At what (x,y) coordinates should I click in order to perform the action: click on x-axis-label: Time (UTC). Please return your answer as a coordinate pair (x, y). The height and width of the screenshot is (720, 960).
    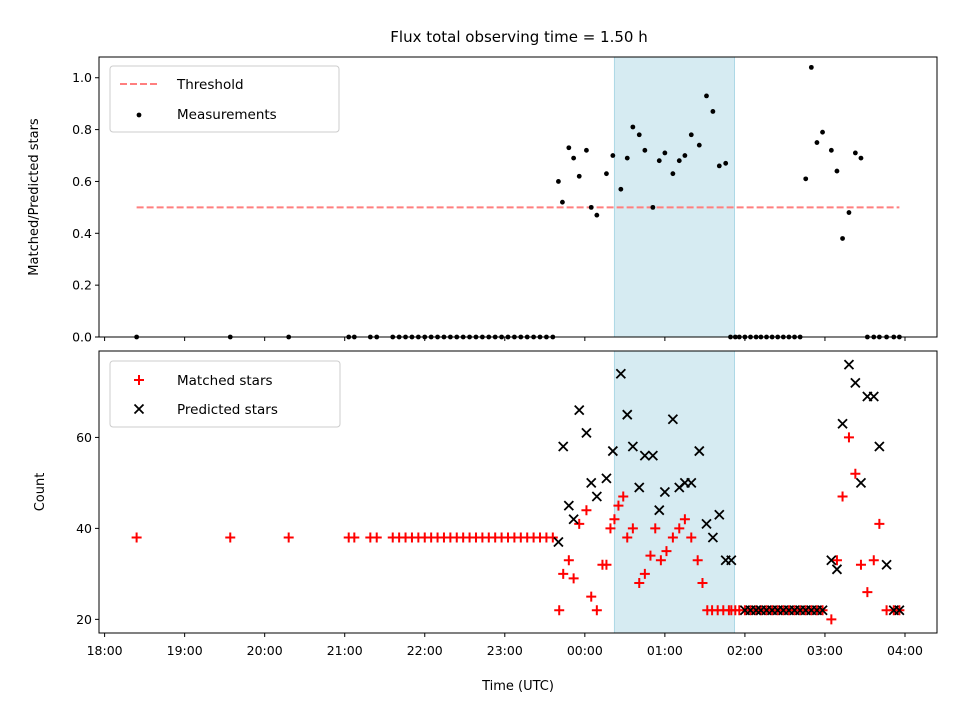
    Looking at the image, I should click on (517, 686).